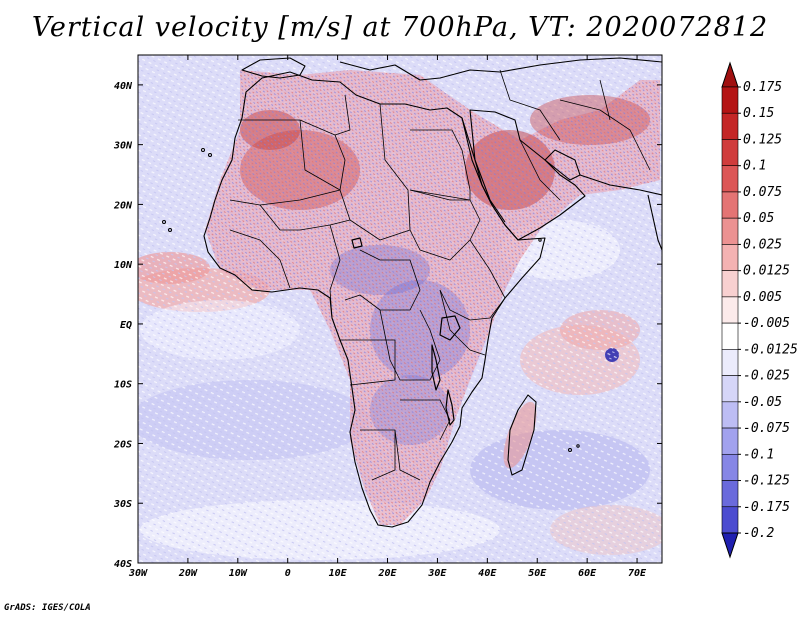  Describe the element at coordinates (487, 573) in the screenshot. I see `lon-tick-label: 40E` at that location.